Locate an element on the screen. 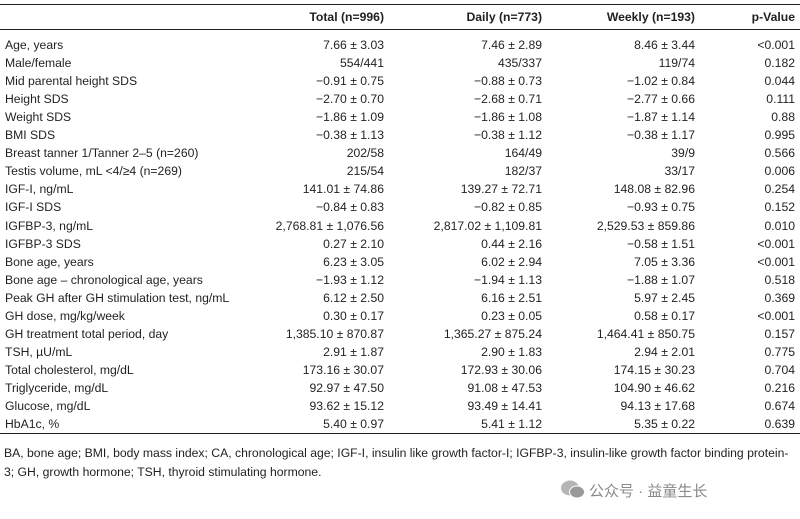 This screenshot has height=519, width=800. cell-value: 202/58 is located at coordinates (365, 153).